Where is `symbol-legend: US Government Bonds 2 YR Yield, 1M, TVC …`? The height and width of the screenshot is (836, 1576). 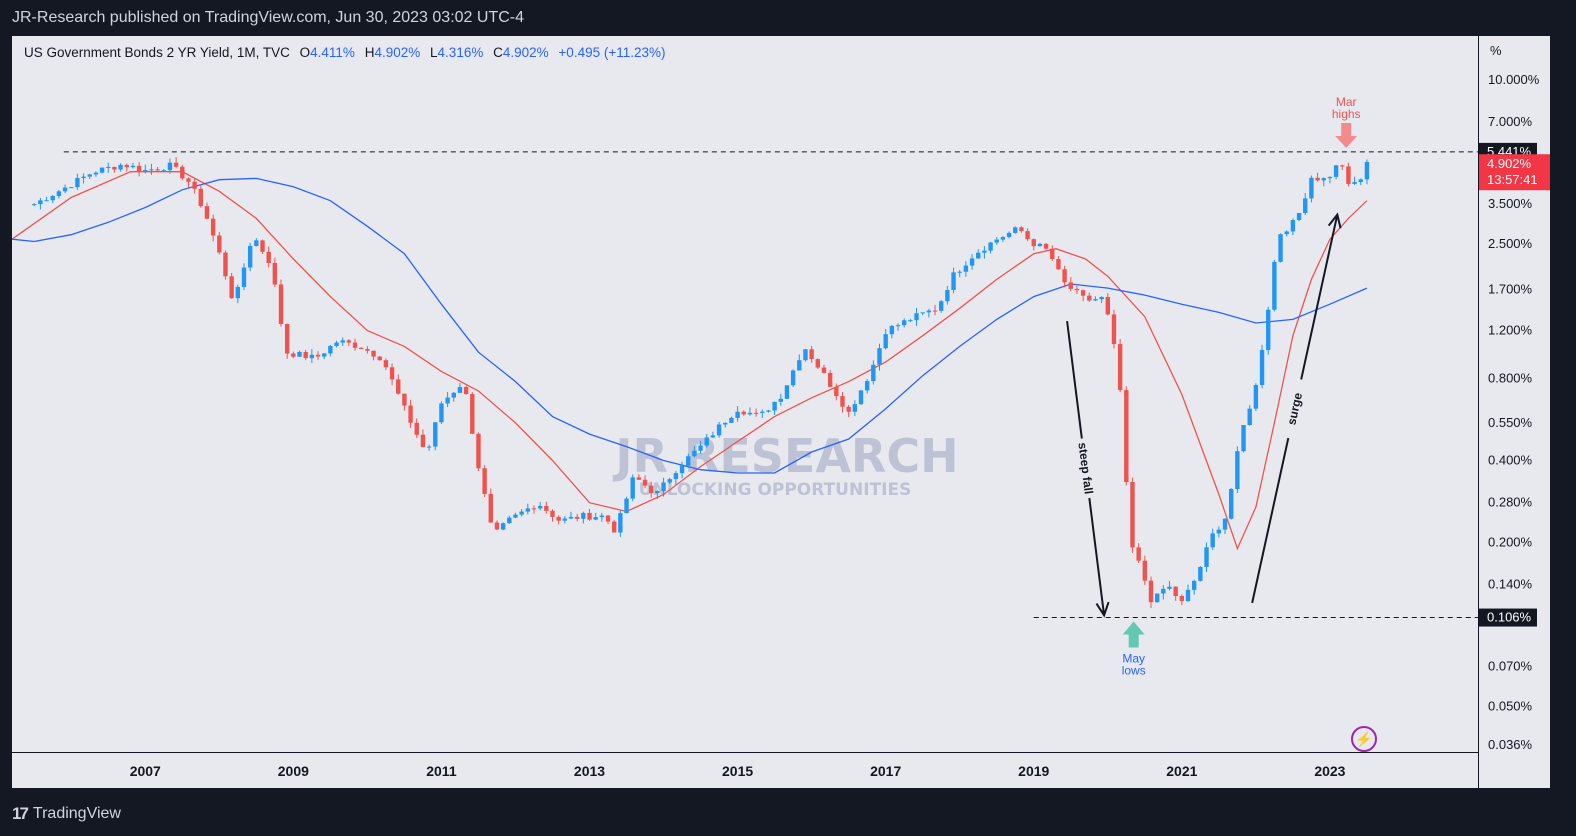
symbol-legend: US Government Bonds 2 YR Yield, 1M, TVC … is located at coordinates (345, 52).